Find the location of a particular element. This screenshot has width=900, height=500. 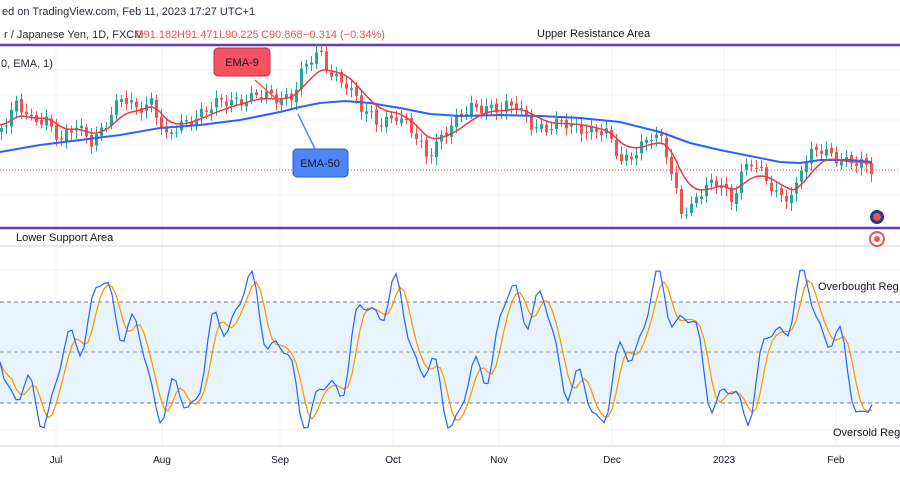

x-axis: Jul Aug Sep Oct Nov Dec 2023 Feb is located at coordinates (447, 460).